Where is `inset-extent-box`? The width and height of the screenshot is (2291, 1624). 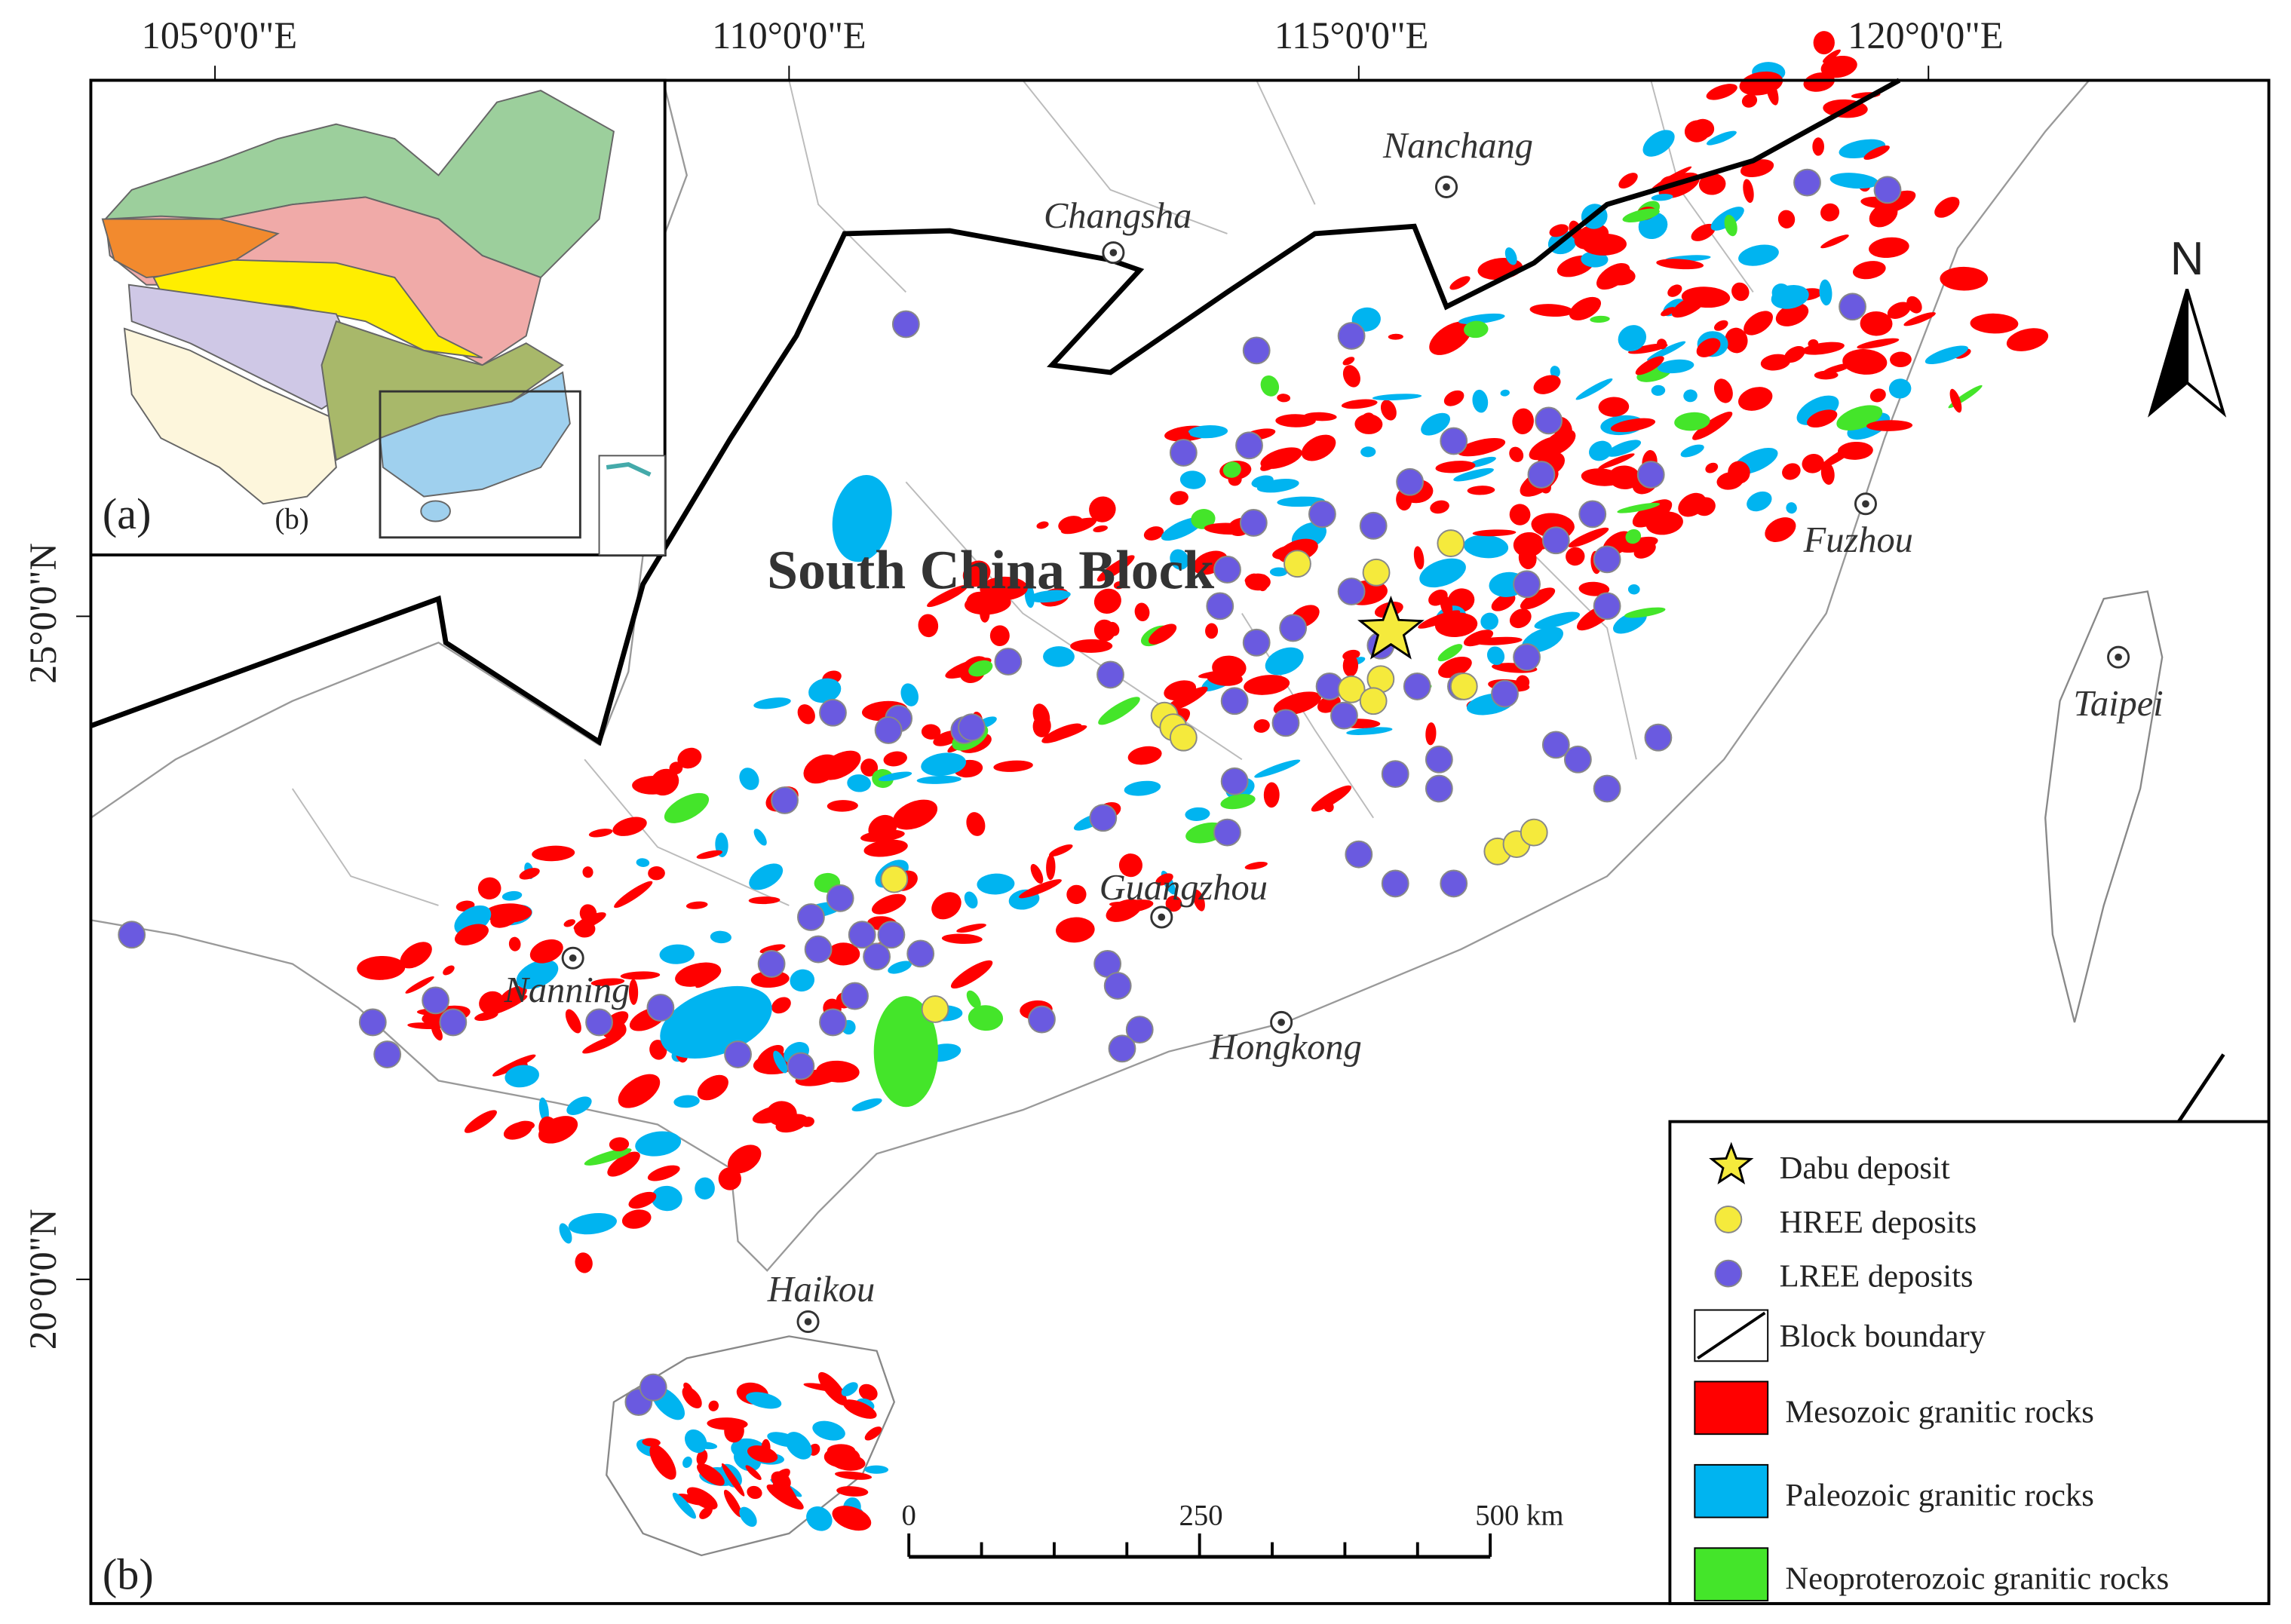
inset-extent-box is located at coordinates (480, 465).